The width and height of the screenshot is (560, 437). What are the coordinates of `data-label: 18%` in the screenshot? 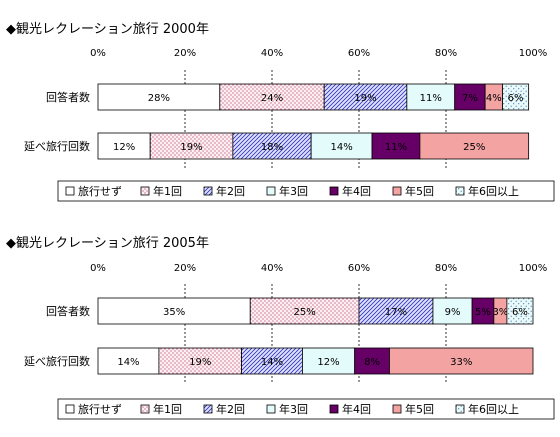 It's located at (272, 147).